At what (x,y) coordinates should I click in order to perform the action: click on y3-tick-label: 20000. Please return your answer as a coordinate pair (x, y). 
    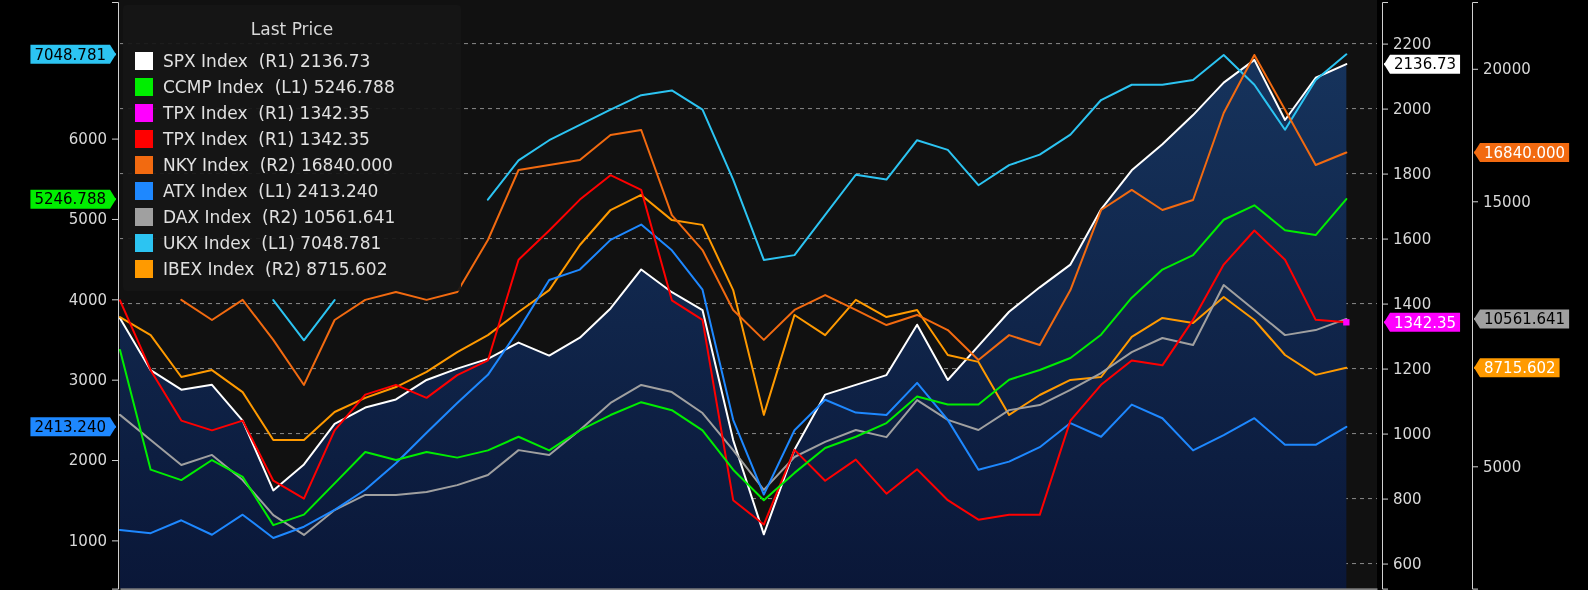
    Looking at the image, I should click on (1507, 69).